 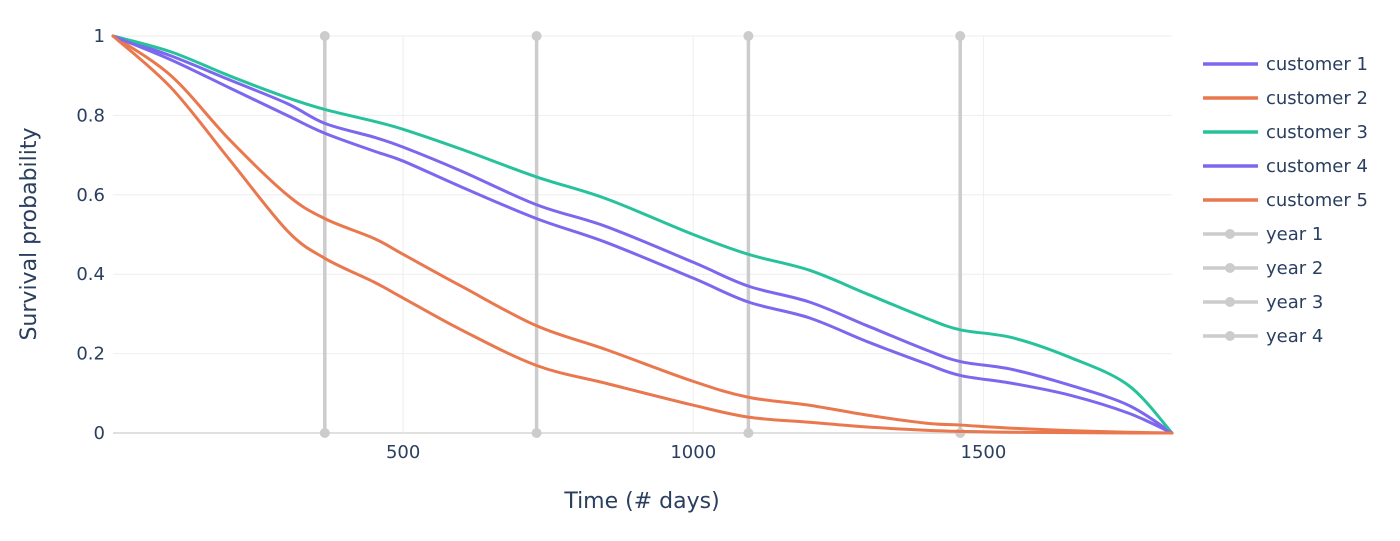 What do you see at coordinates (1263, 302) in the screenshot?
I see `legend-item-year-3: year 3` at bounding box center [1263, 302].